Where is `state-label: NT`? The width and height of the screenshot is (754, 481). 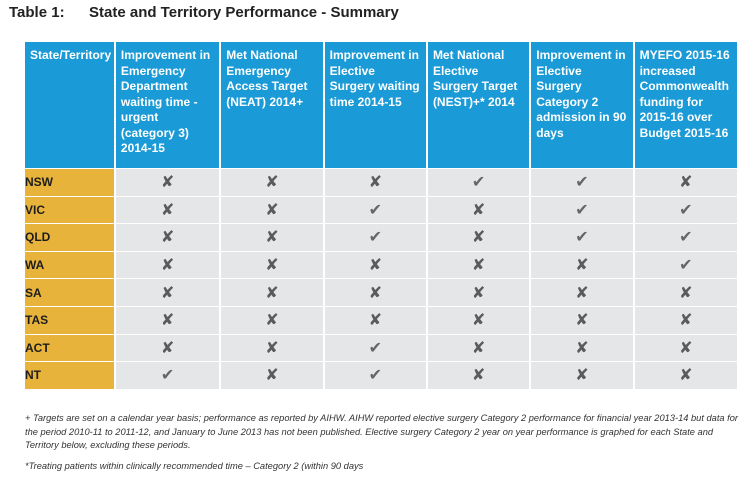
state-label: NT is located at coordinates (70, 375).